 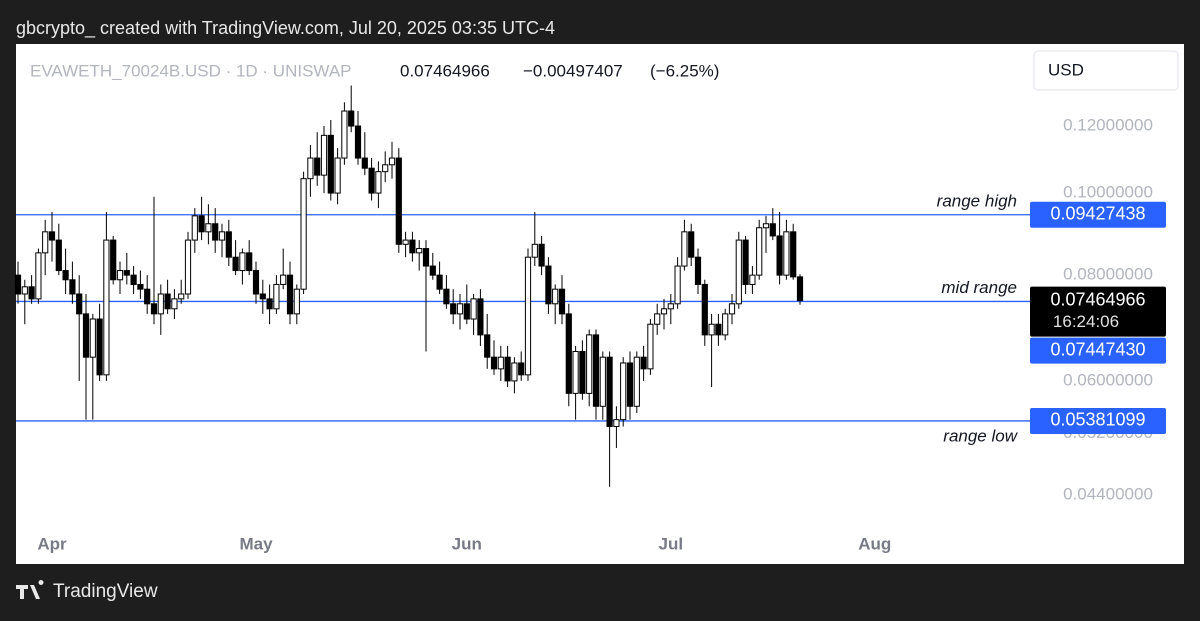 What do you see at coordinates (1086, 321) in the screenshot?
I see `countdown: 16:24:06` at bounding box center [1086, 321].